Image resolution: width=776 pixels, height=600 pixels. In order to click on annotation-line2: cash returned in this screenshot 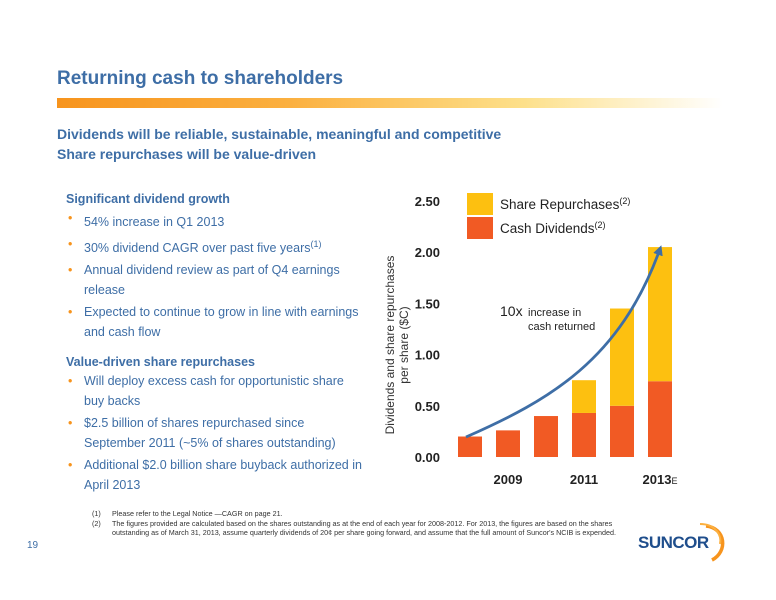, I will do `click(561, 327)`.